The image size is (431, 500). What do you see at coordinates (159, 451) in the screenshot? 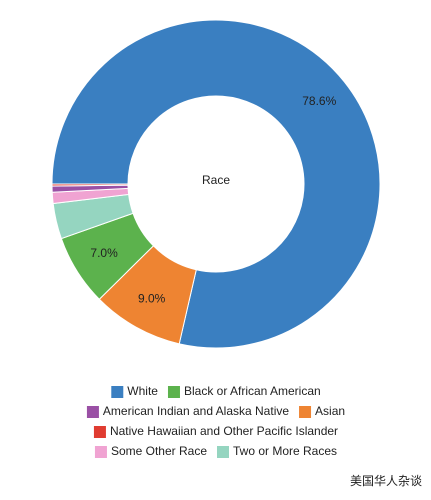
I see `legend-label: Some Other Race` at bounding box center [159, 451].